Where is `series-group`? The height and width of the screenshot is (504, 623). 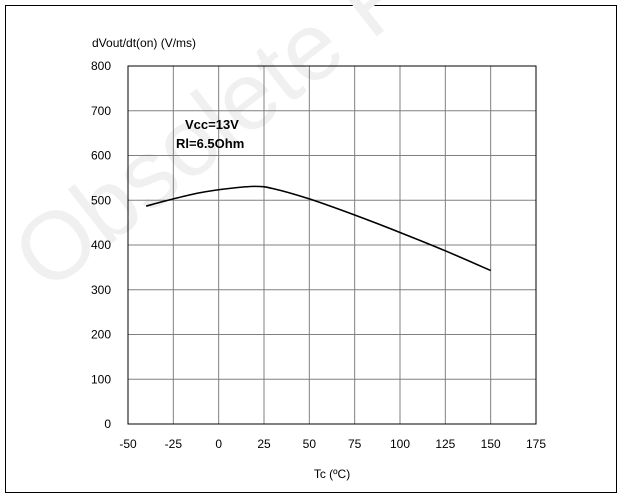
series-group is located at coordinates (318, 228).